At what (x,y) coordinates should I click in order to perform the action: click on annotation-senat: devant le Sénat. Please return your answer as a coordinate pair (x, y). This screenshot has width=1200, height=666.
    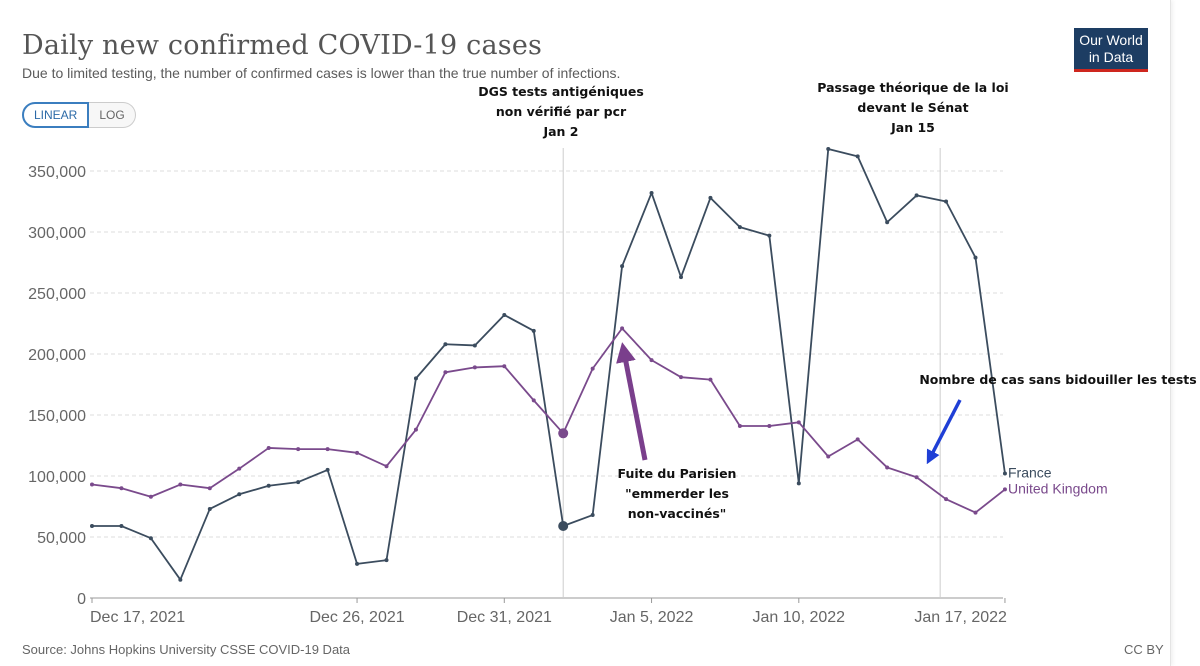
    Looking at the image, I should click on (912, 107).